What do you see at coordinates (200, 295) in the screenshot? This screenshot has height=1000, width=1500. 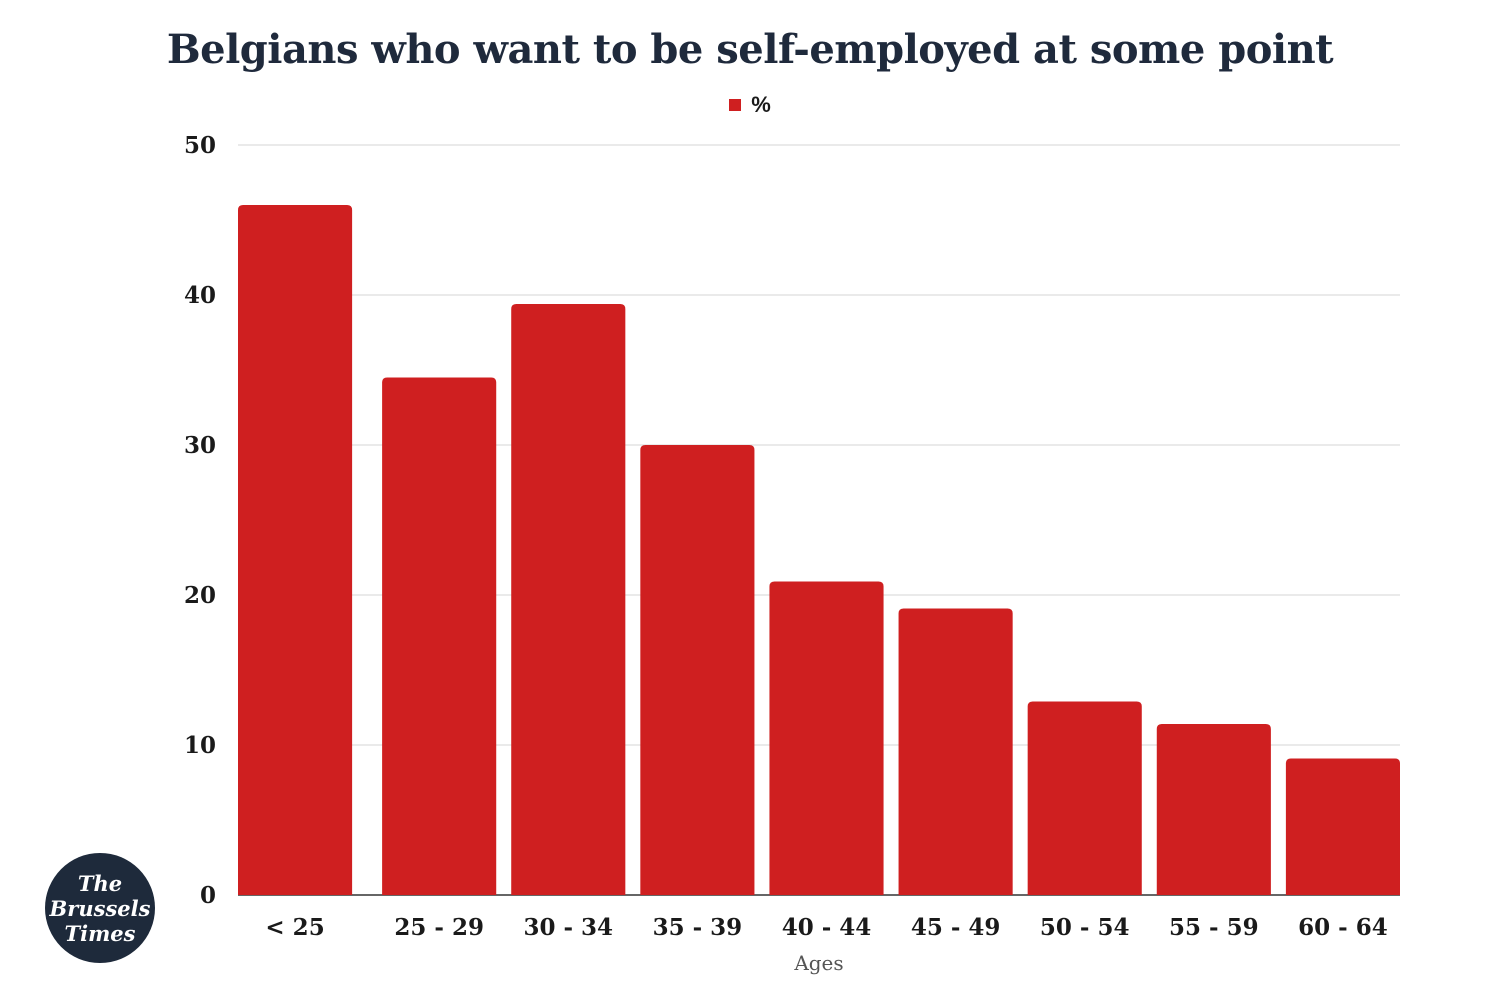 I see `y-tick-label: 40` at bounding box center [200, 295].